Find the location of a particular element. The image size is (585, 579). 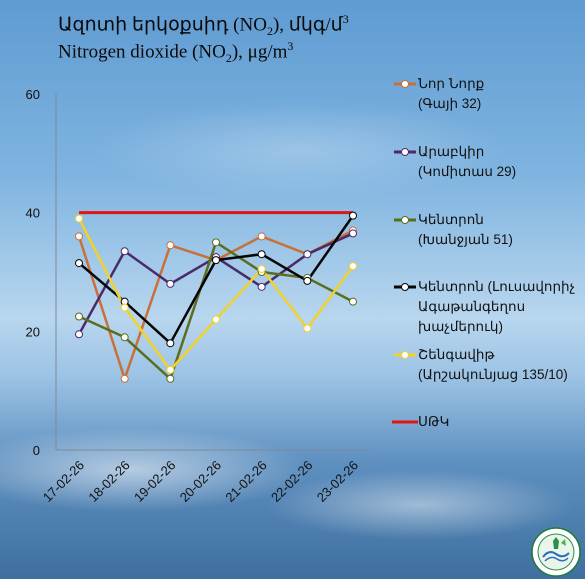

legend-item-limit: ՍԹԿ is located at coordinates (487, 422).